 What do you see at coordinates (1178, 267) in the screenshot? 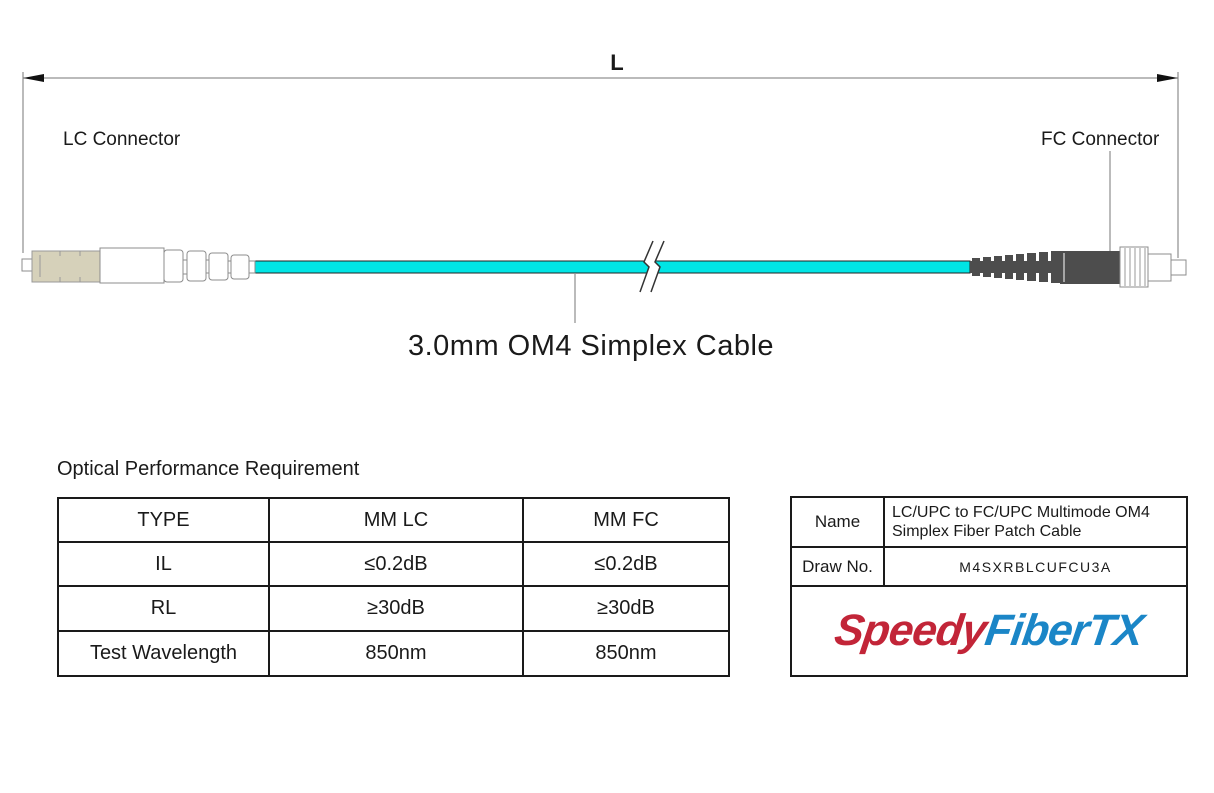
I see `fc-ferrule` at bounding box center [1178, 267].